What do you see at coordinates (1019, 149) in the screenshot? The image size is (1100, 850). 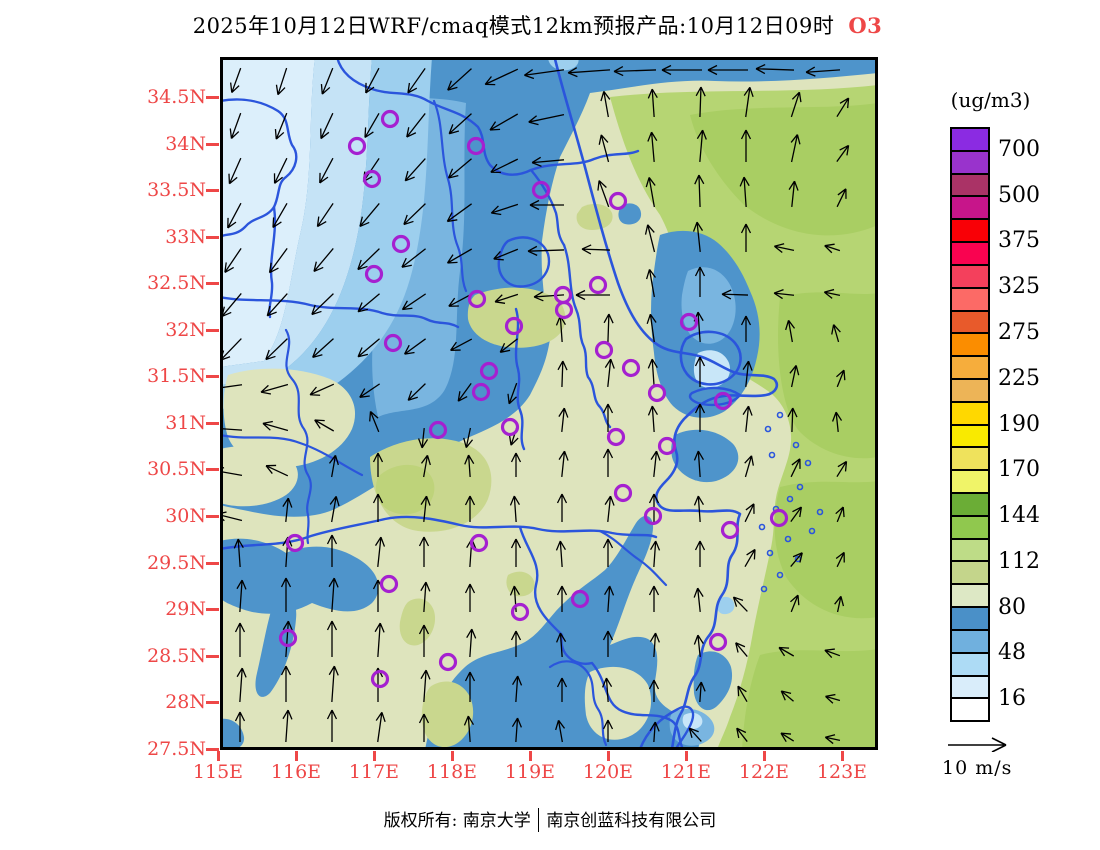 I see `colorbar-level-label: 700` at bounding box center [1019, 149].